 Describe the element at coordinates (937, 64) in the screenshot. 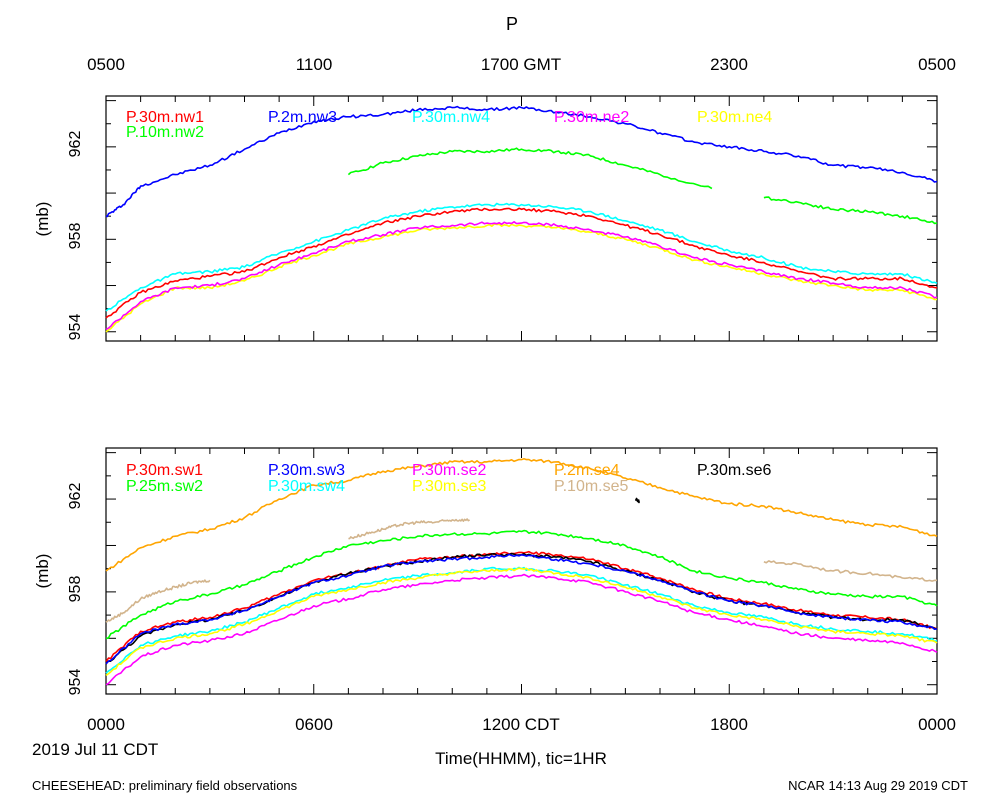

I see `top-axis-label-4: 0500` at that location.